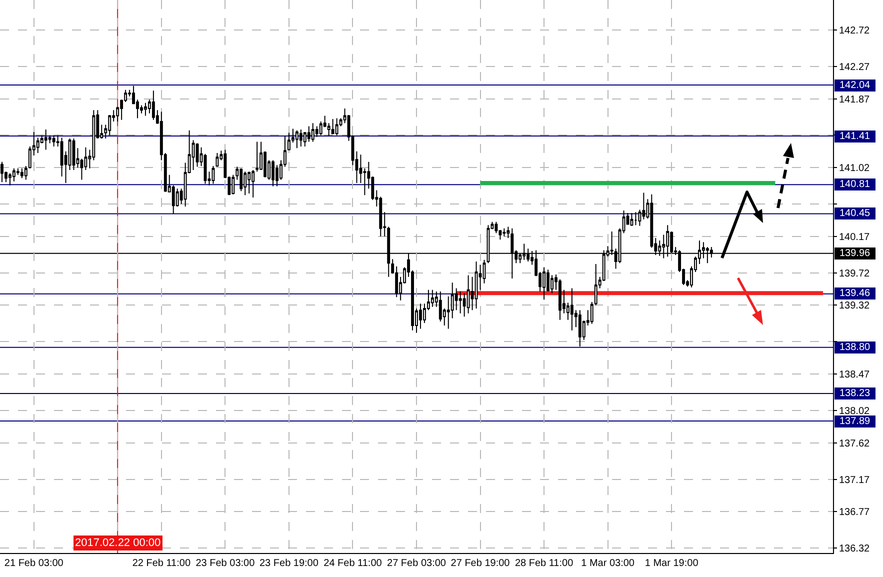  I want to click on y-tick-label: 140.17, so click(854, 237).